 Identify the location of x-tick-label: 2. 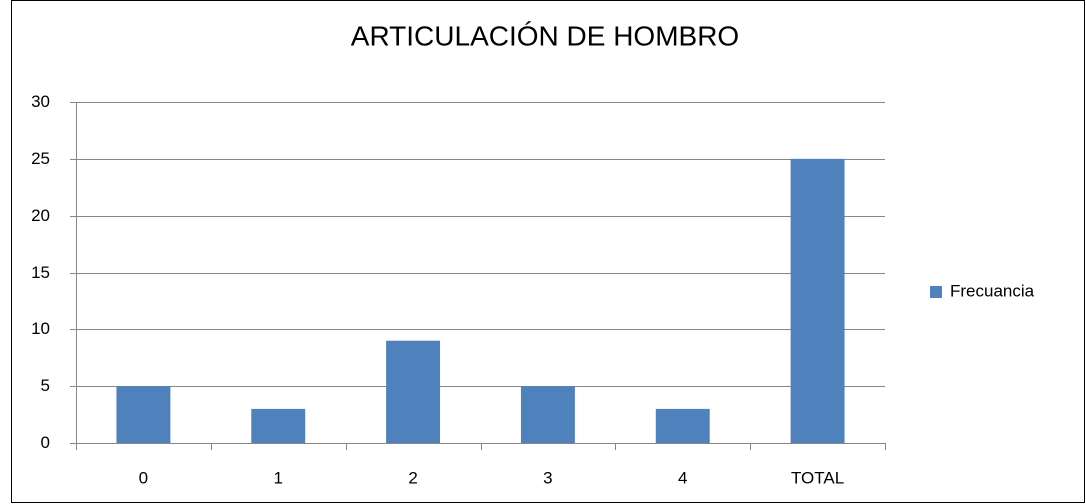
(412, 477).